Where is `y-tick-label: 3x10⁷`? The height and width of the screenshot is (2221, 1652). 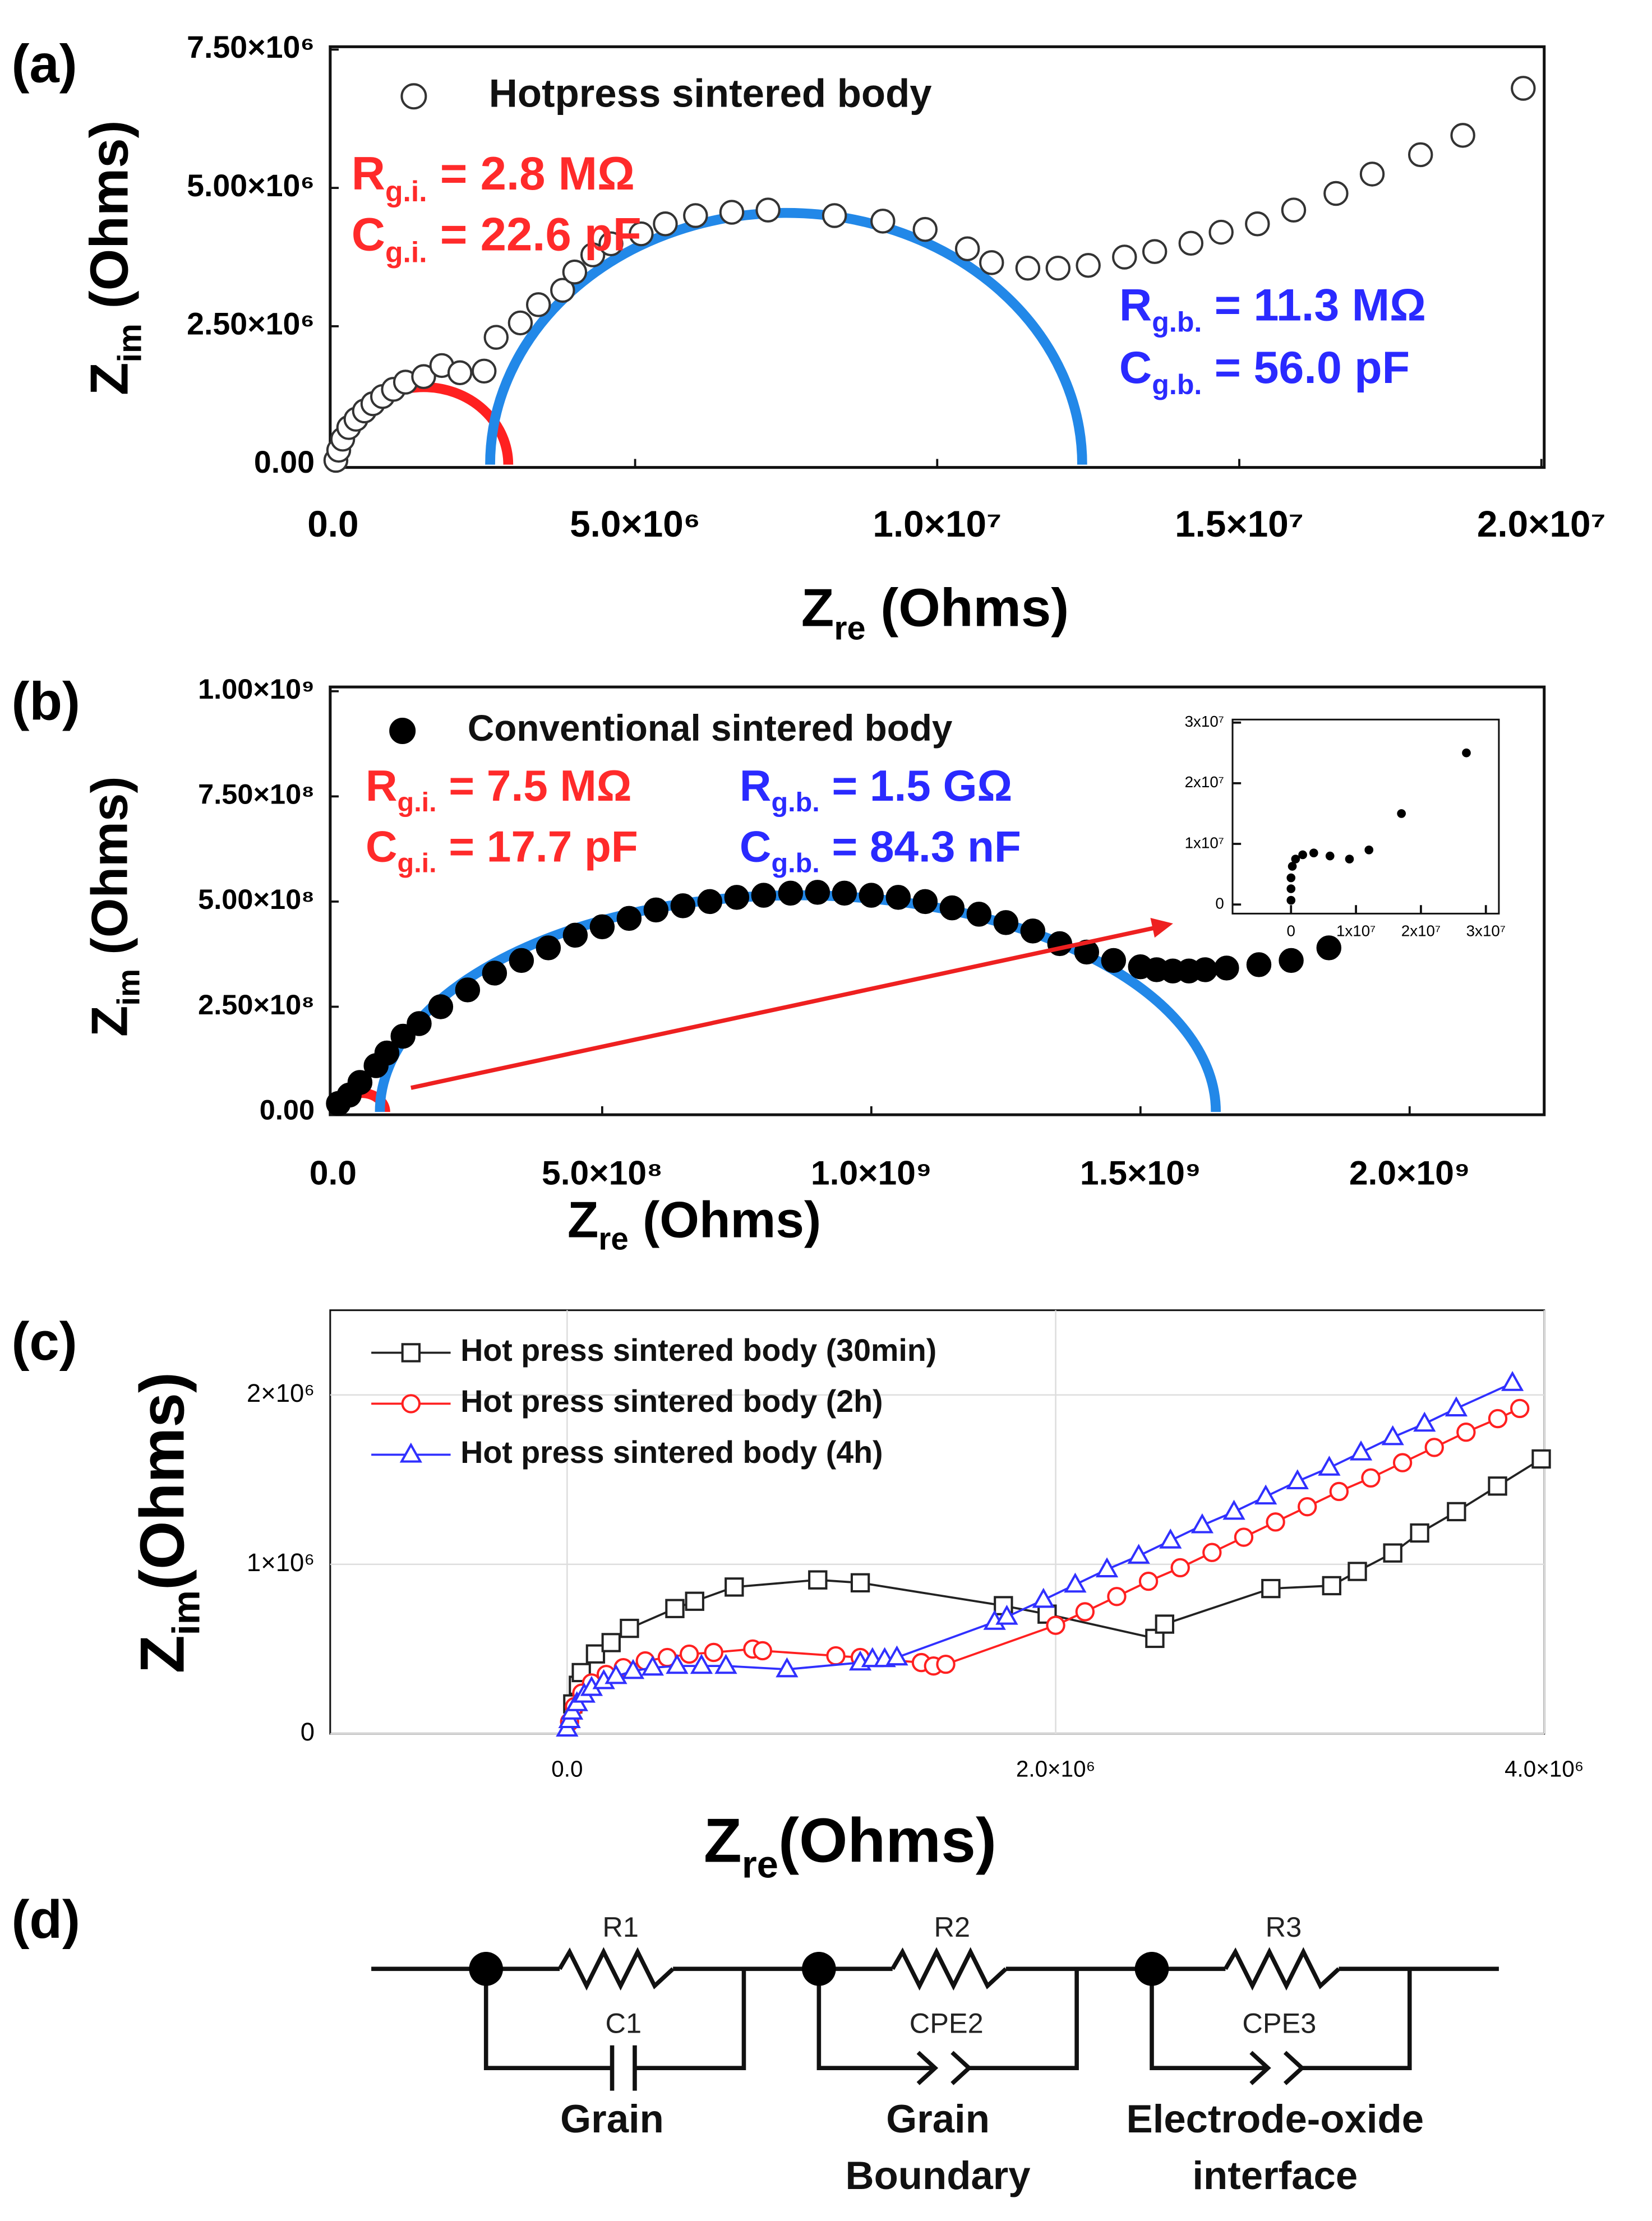
y-tick-label: 3x10⁷ is located at coordinates (1204, 721).